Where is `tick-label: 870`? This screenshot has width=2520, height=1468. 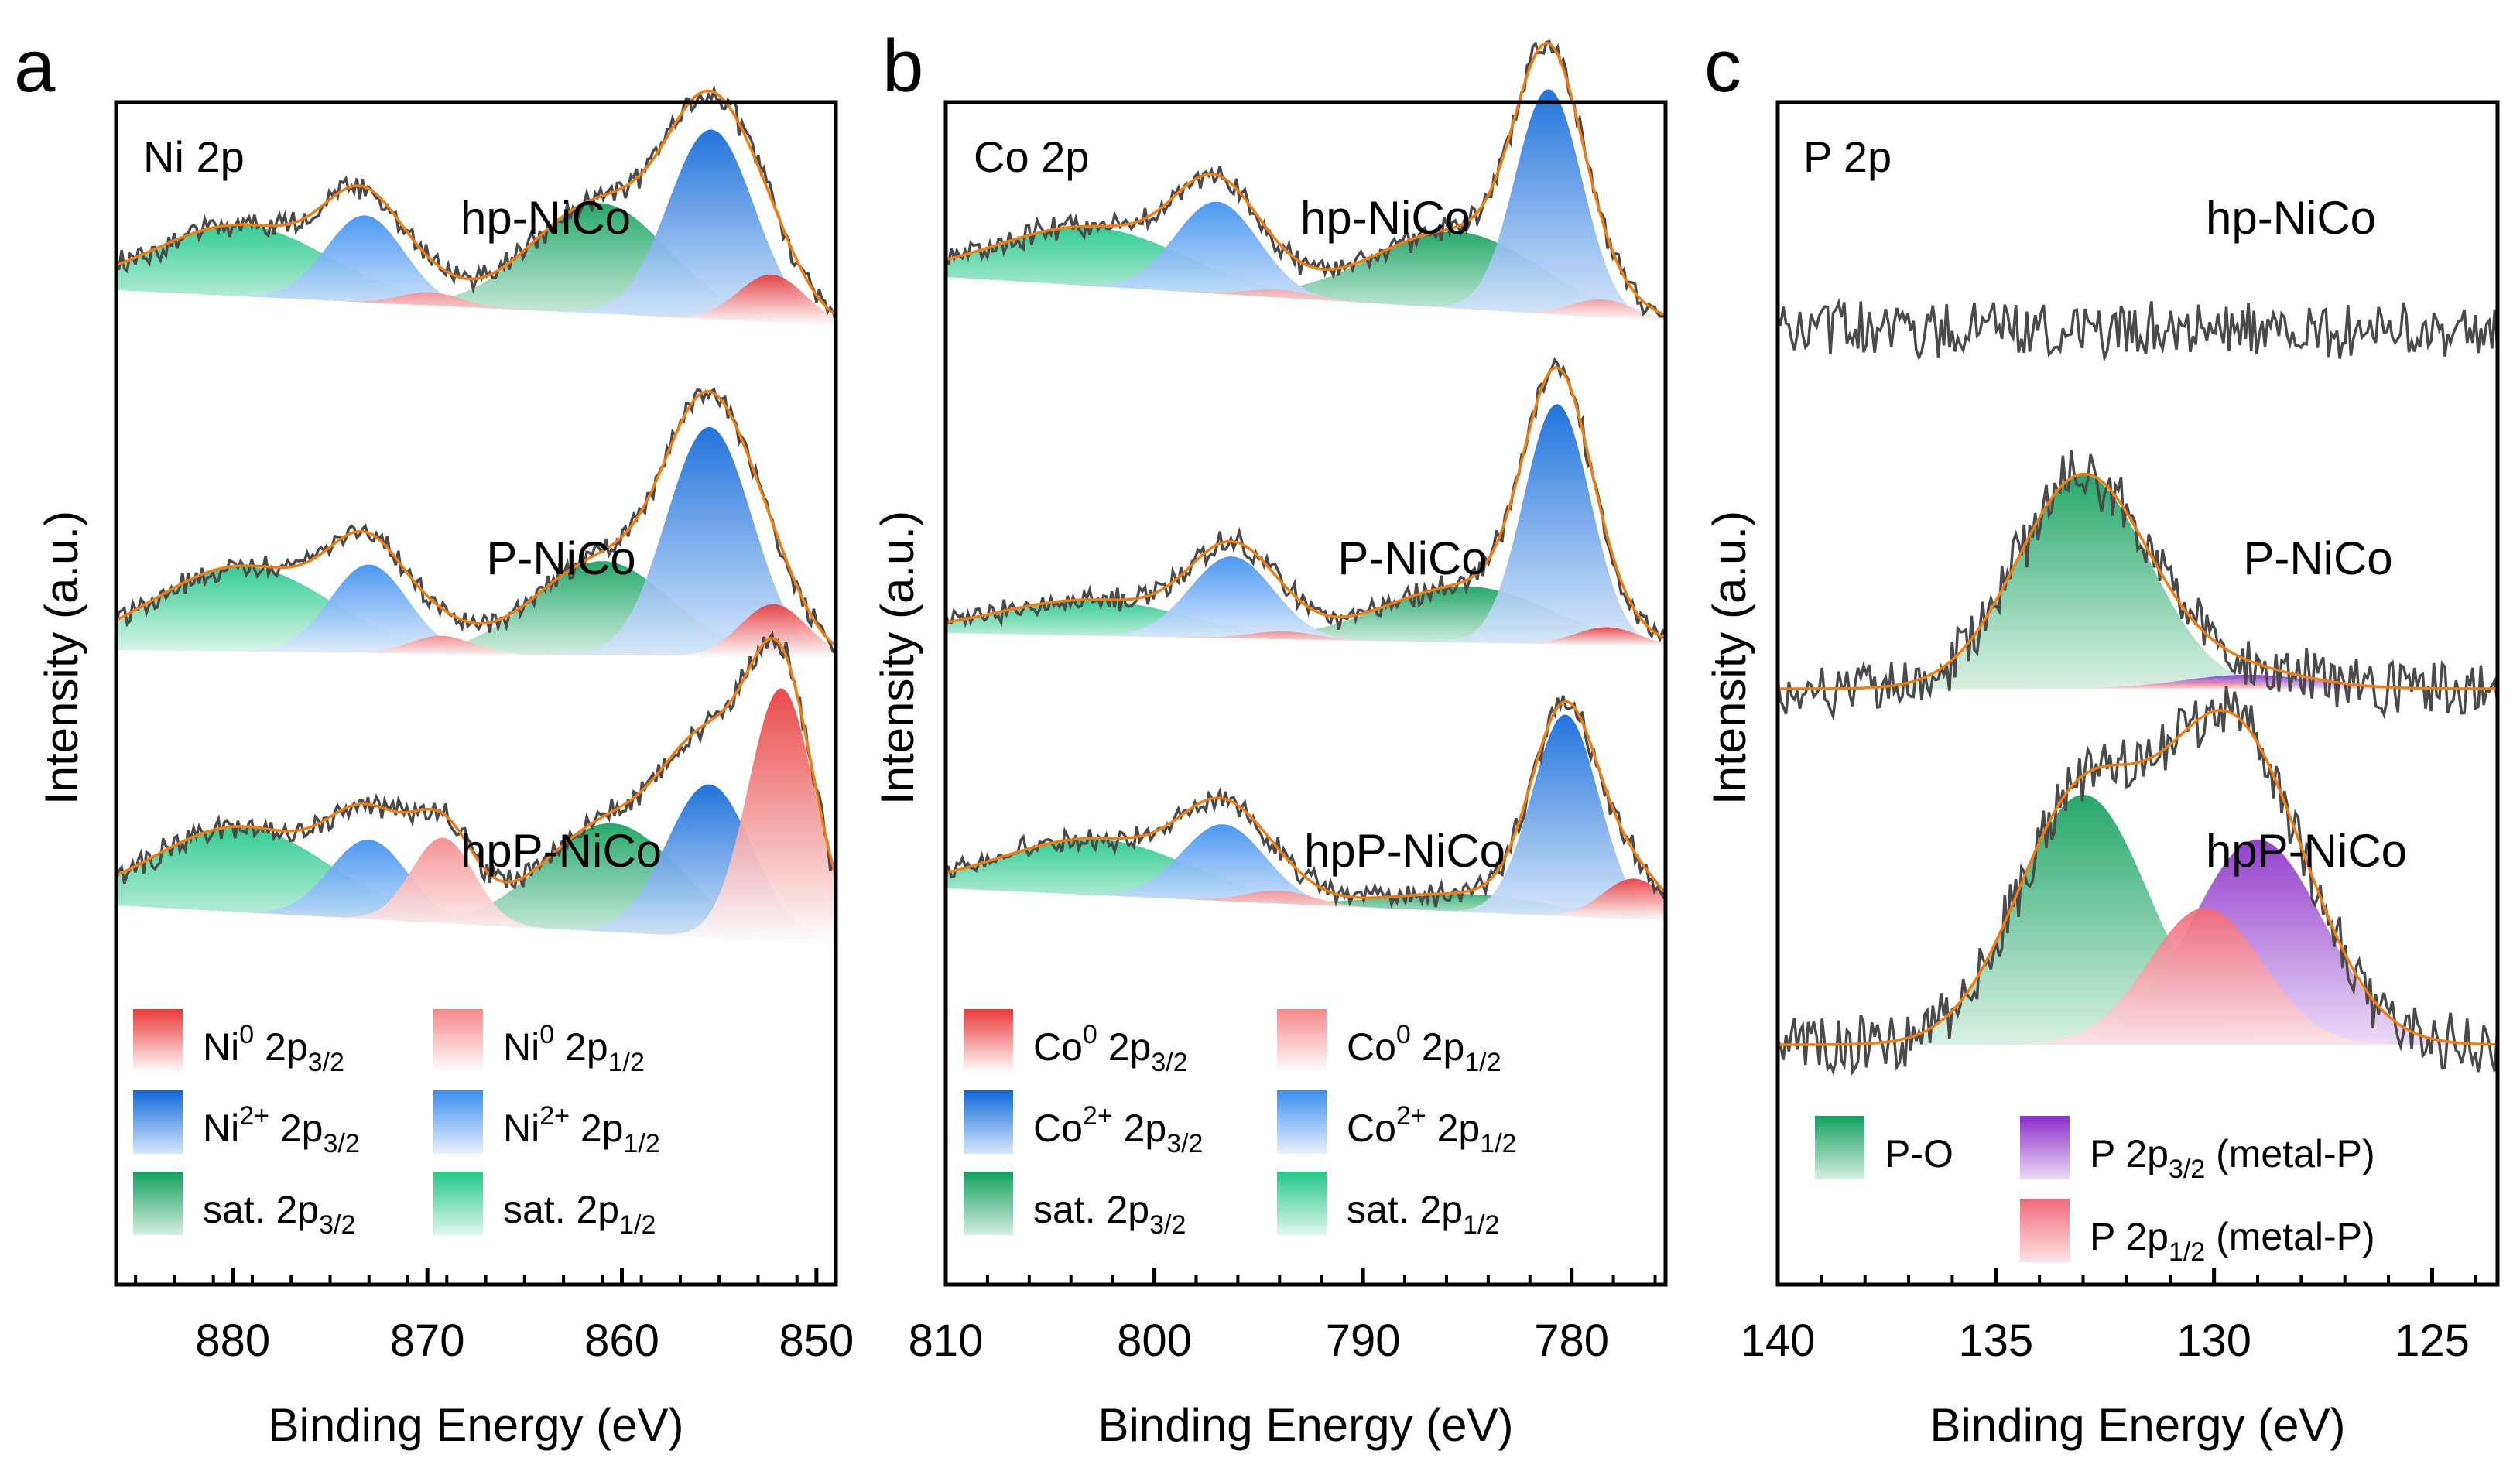
tick-label: 870 is located at coordinates (428, 1341).